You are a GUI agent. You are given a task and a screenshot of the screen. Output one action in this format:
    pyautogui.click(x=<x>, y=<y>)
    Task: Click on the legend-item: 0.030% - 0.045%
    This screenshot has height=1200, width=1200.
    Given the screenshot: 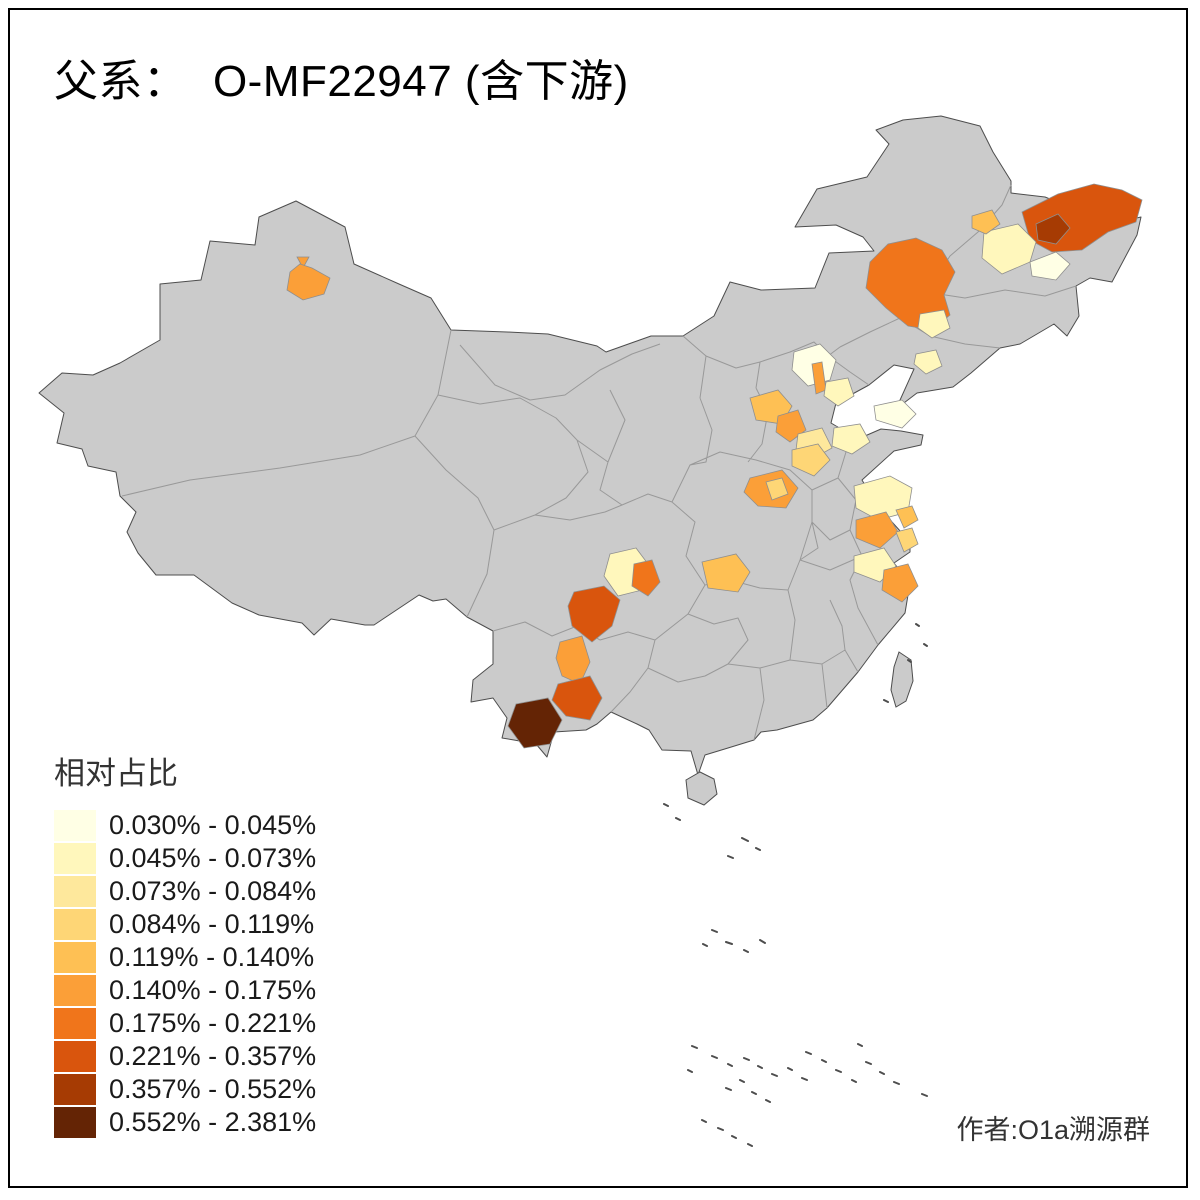 What is the action you would take?
    pyautogui.click(x=185, y=825)
    